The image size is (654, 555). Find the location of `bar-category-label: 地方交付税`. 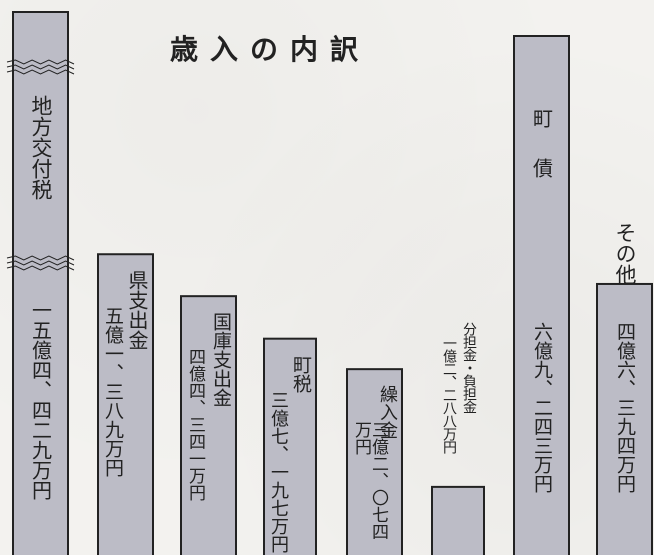

bar-category-label: 地方交付税 is located at coordinates (41, 147).